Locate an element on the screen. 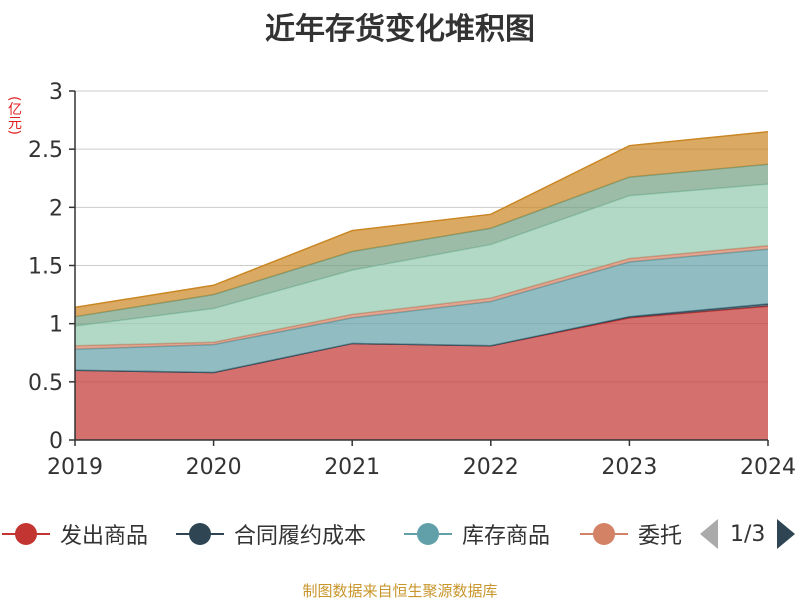 The image size is (800, 601). legend-item-委托: 委托 is located at coordinates (631, 534).